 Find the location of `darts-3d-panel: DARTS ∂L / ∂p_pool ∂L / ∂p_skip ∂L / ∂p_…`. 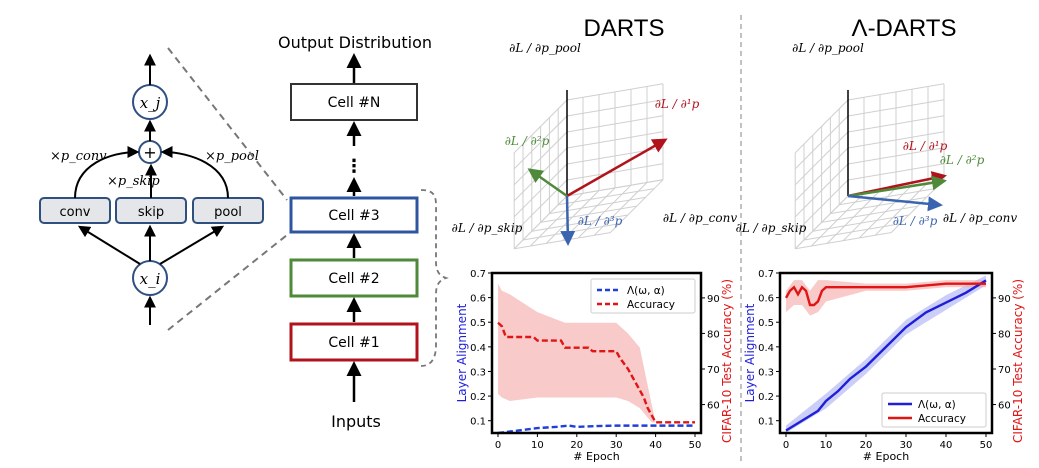

darts-3d-panel: DARTS ∂L / ∂p_pool ∂L / ∂p_skip ∂L / ∂p_… is located at coordinates (594, 132).